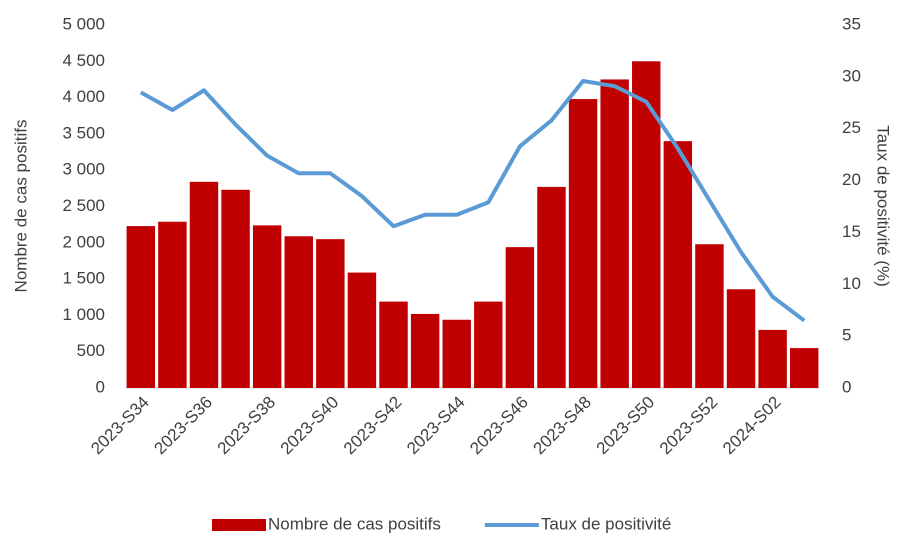 The width and height of the screenshot is (898, 543). I want to click on y2-tick-label: 20, so click(851, 179).